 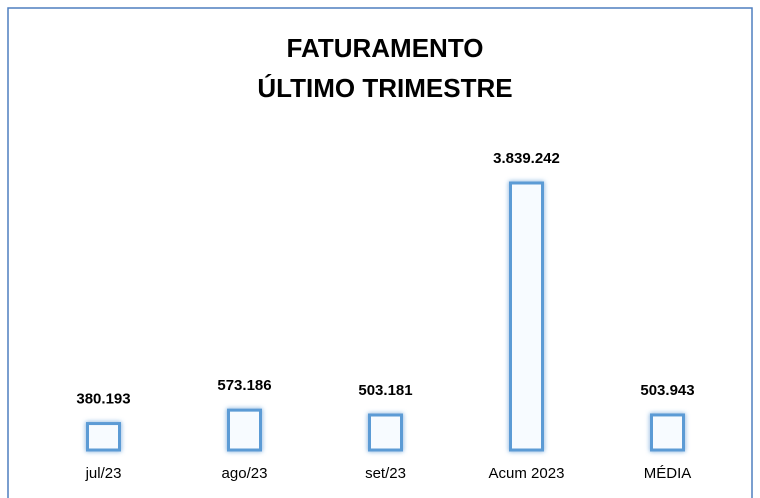 I want to click on value-label: 503.943, so click(x=667, y=390).